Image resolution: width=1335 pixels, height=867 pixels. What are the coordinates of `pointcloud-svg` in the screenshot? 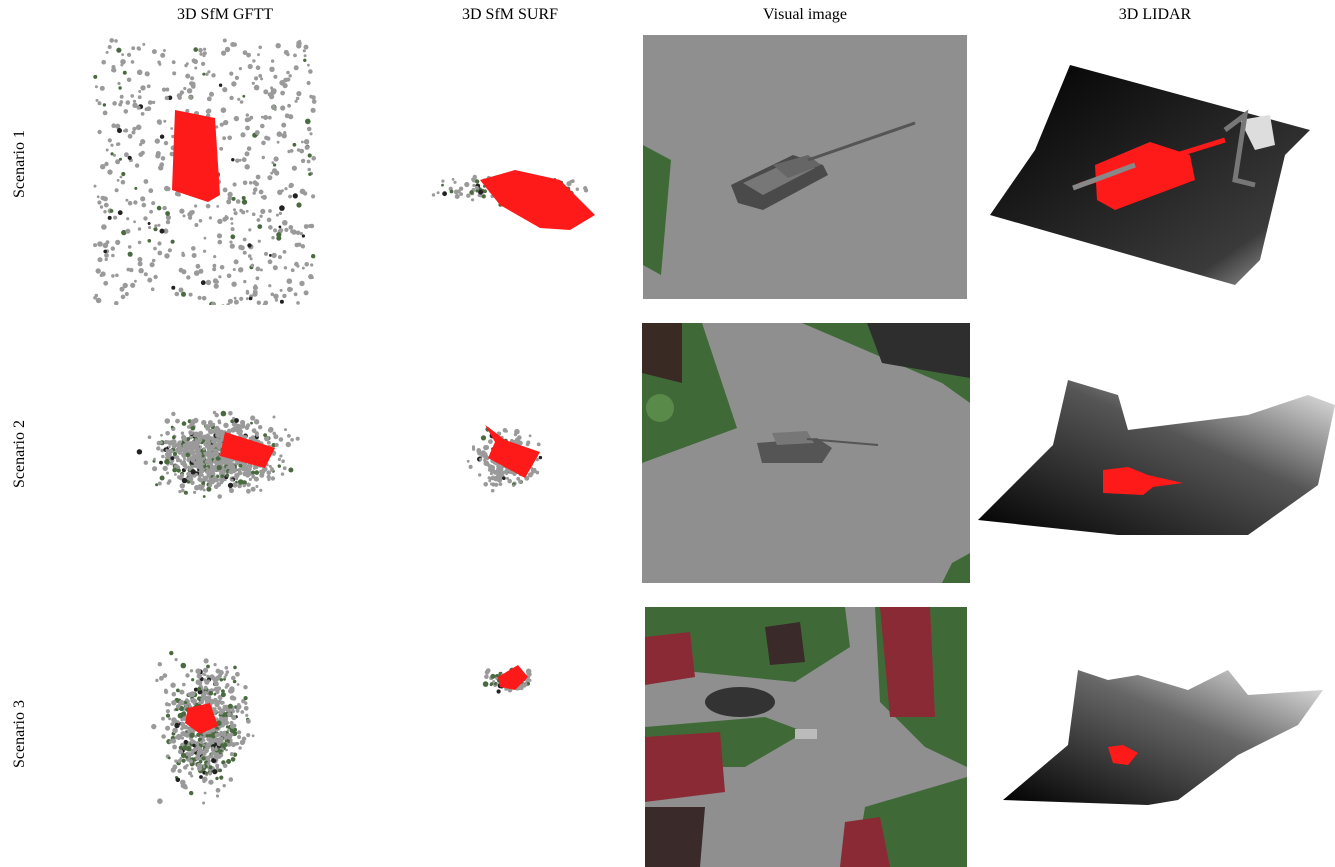 It's located at (513, 200).